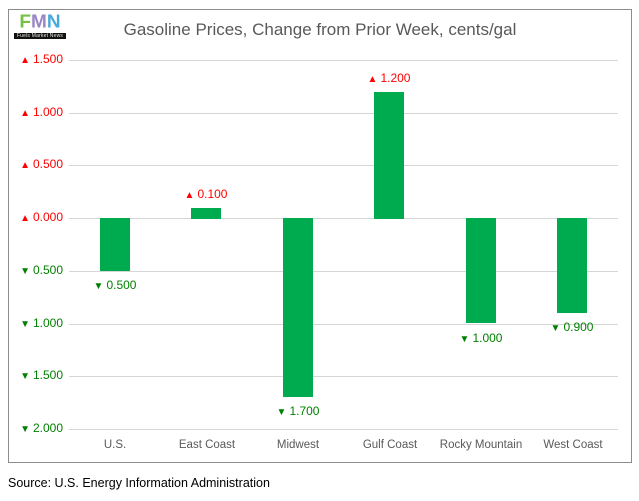 This screenshot has width=639, height=501. I want to click on data-label: ▼ 1.000, so click(481, 338).